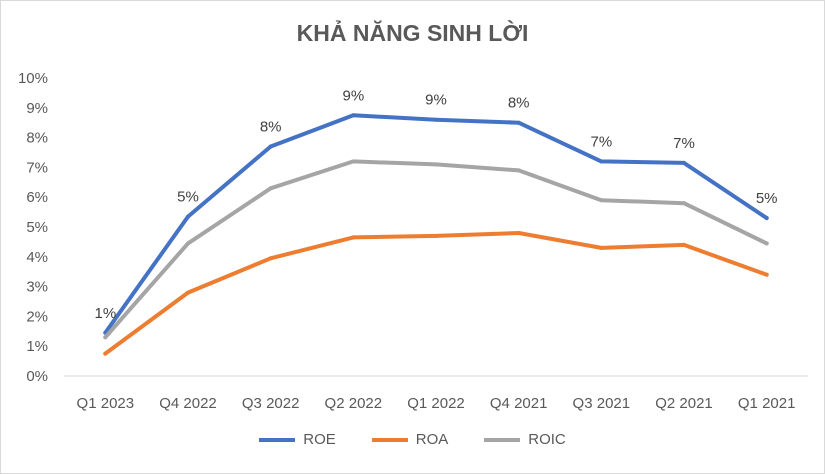 This screenshot has height=474, width=825. I want to click on y-tick-label: 5%, so click(37, 227).